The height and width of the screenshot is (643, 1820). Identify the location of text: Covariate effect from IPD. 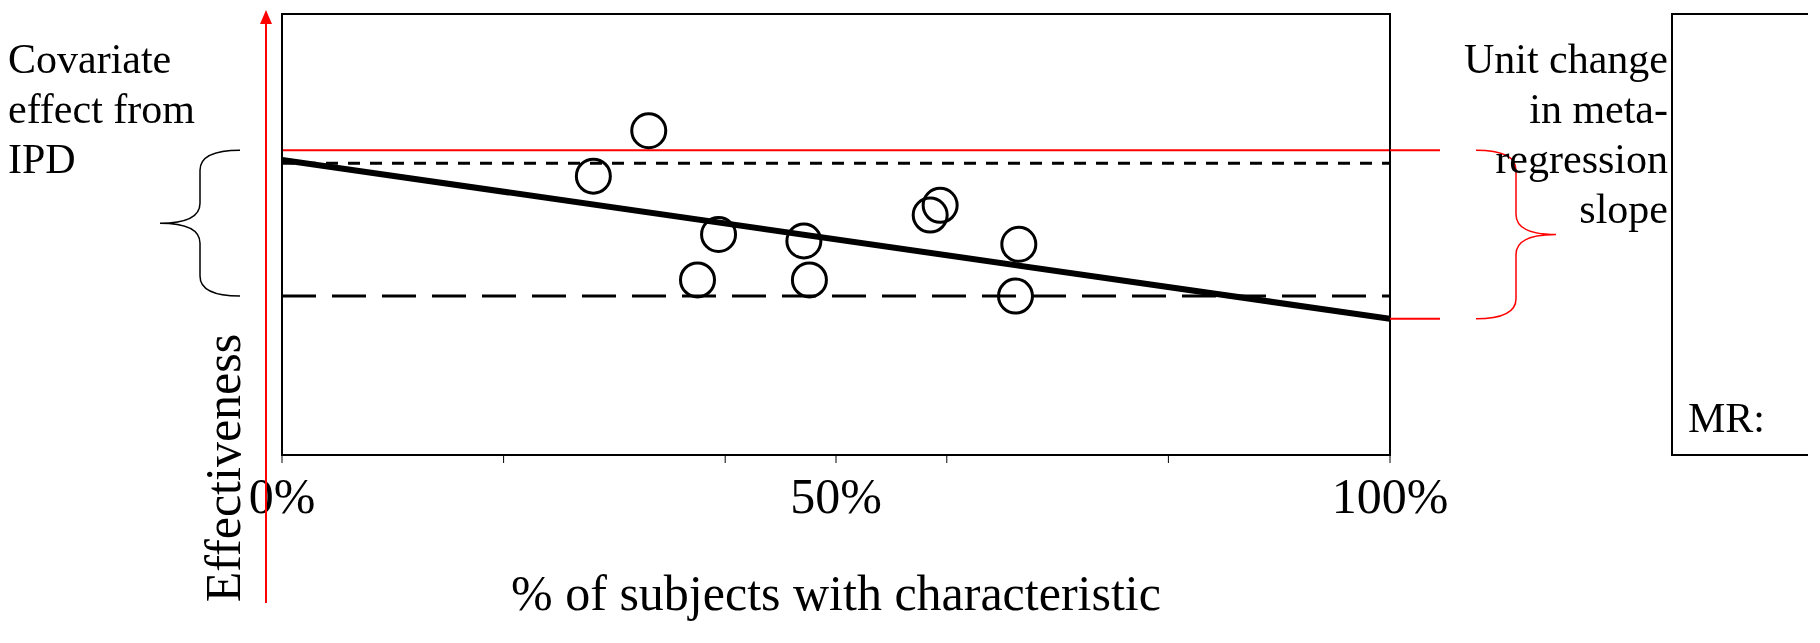
(102, 109).